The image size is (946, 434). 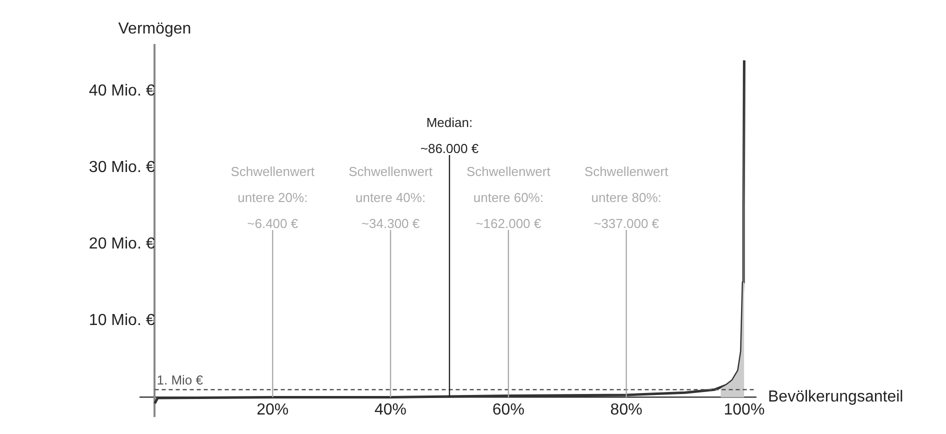 I want to click on ref-line-label: 1. Mio €, so click(x=180, y=380).